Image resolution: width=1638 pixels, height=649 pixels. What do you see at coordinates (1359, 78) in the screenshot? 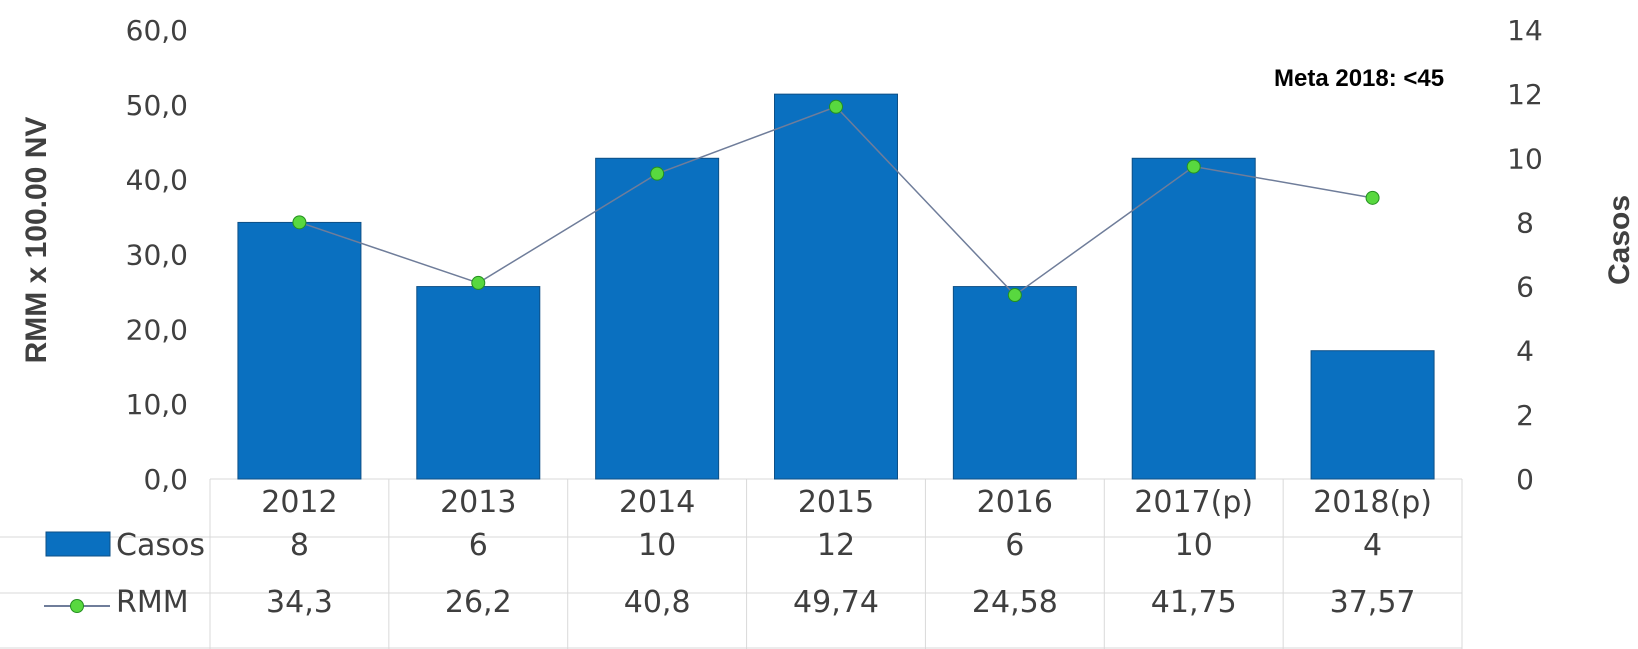
I see `meta-annotation: Meta 2018: <45` at bounding box center [1359, 78].